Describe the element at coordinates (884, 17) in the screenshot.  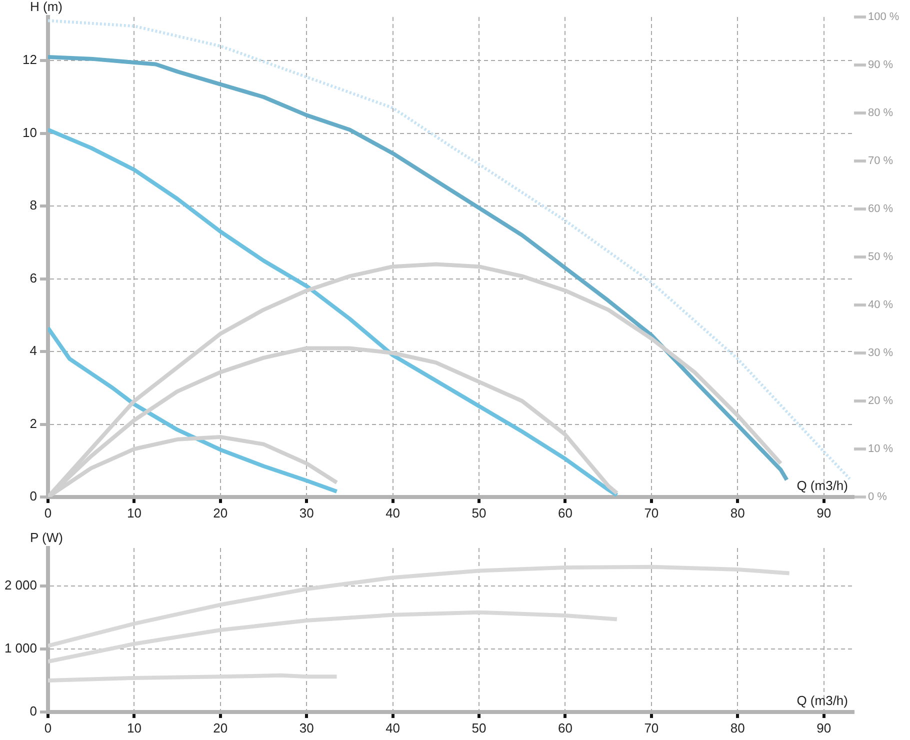
I see `y2-tick-label: 100 %` at that location.